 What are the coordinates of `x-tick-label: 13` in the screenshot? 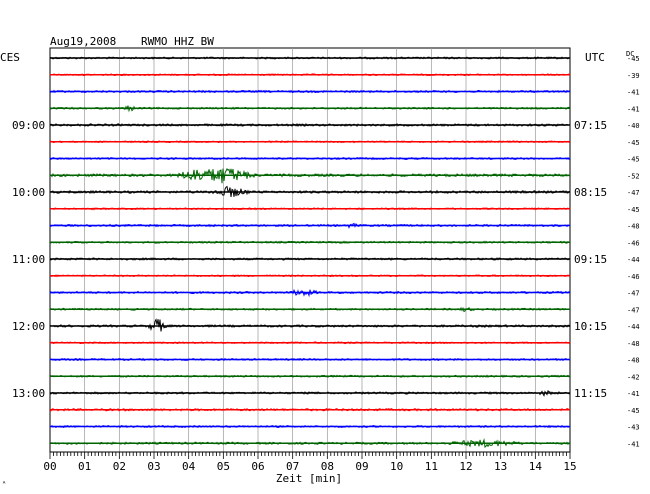 It's located at (500, 466).